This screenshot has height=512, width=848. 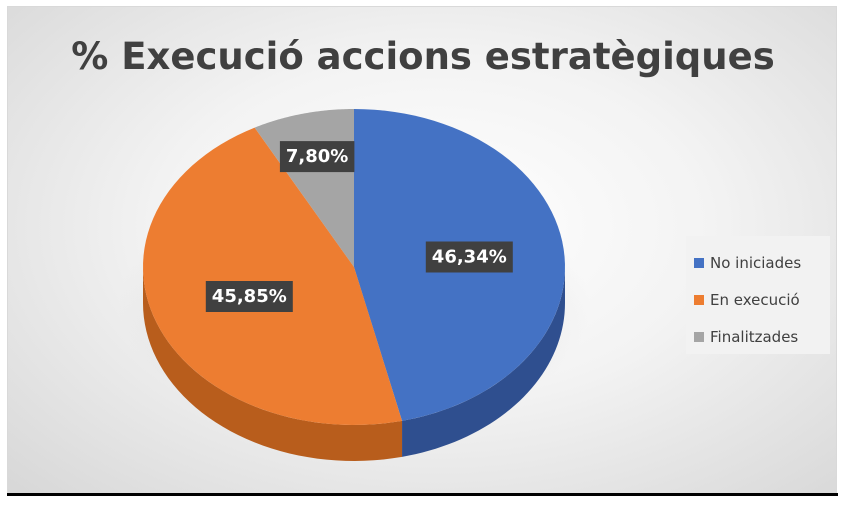 What do you see at coordinates (273, 364) in the screenshot?
I see `pie-side-en-execucio` at bounding box center [273, 364].